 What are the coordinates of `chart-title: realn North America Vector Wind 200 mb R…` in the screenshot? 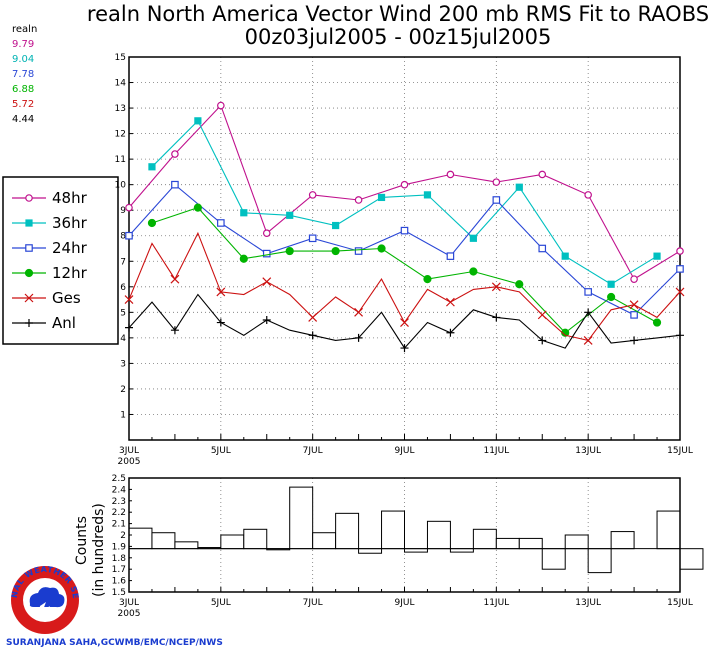 It's located at (398, 14).